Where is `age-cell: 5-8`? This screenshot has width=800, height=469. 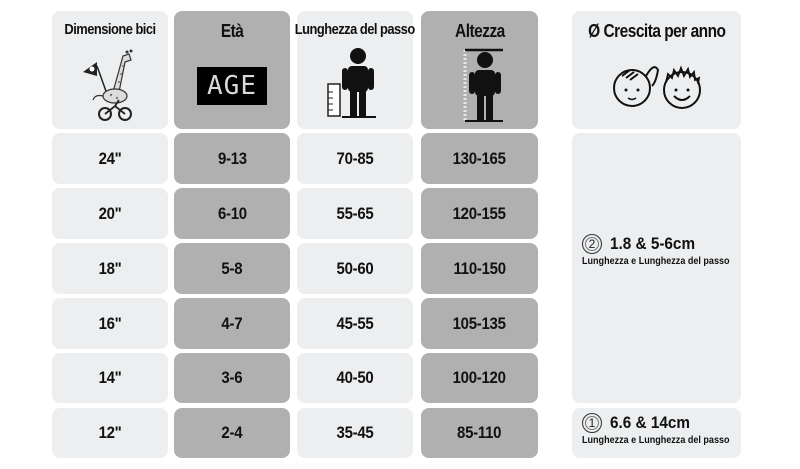 age-cell: 5-8 is located at coordinates (232, 268).